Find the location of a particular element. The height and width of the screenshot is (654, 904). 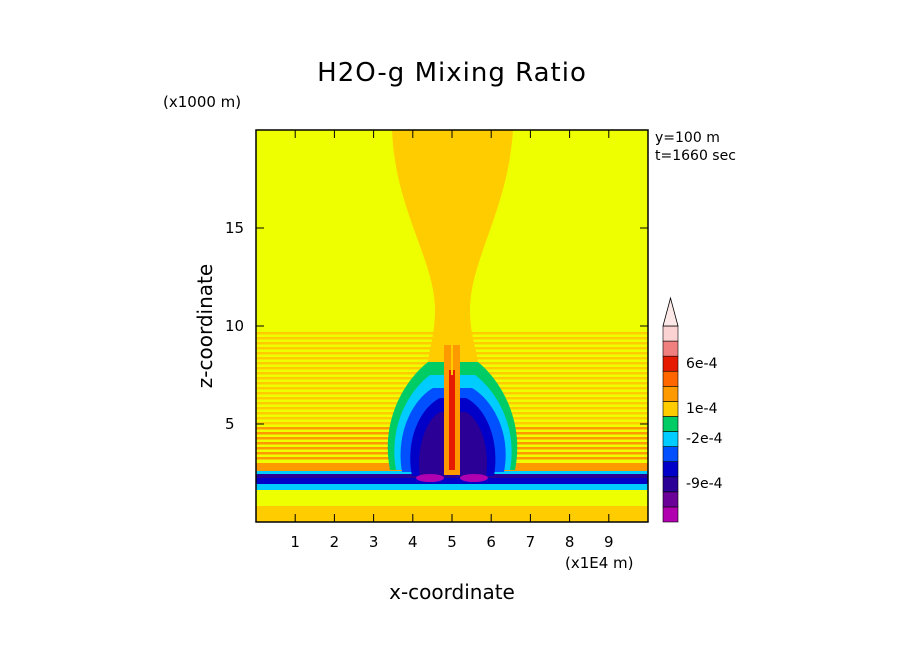

colorbar-overflow-arrow is located at coordinates (670, 311).